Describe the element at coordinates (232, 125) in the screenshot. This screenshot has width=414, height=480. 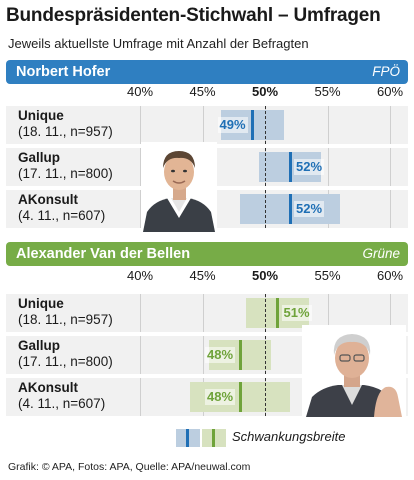
I see `poll-value-label: 49%` at that location.